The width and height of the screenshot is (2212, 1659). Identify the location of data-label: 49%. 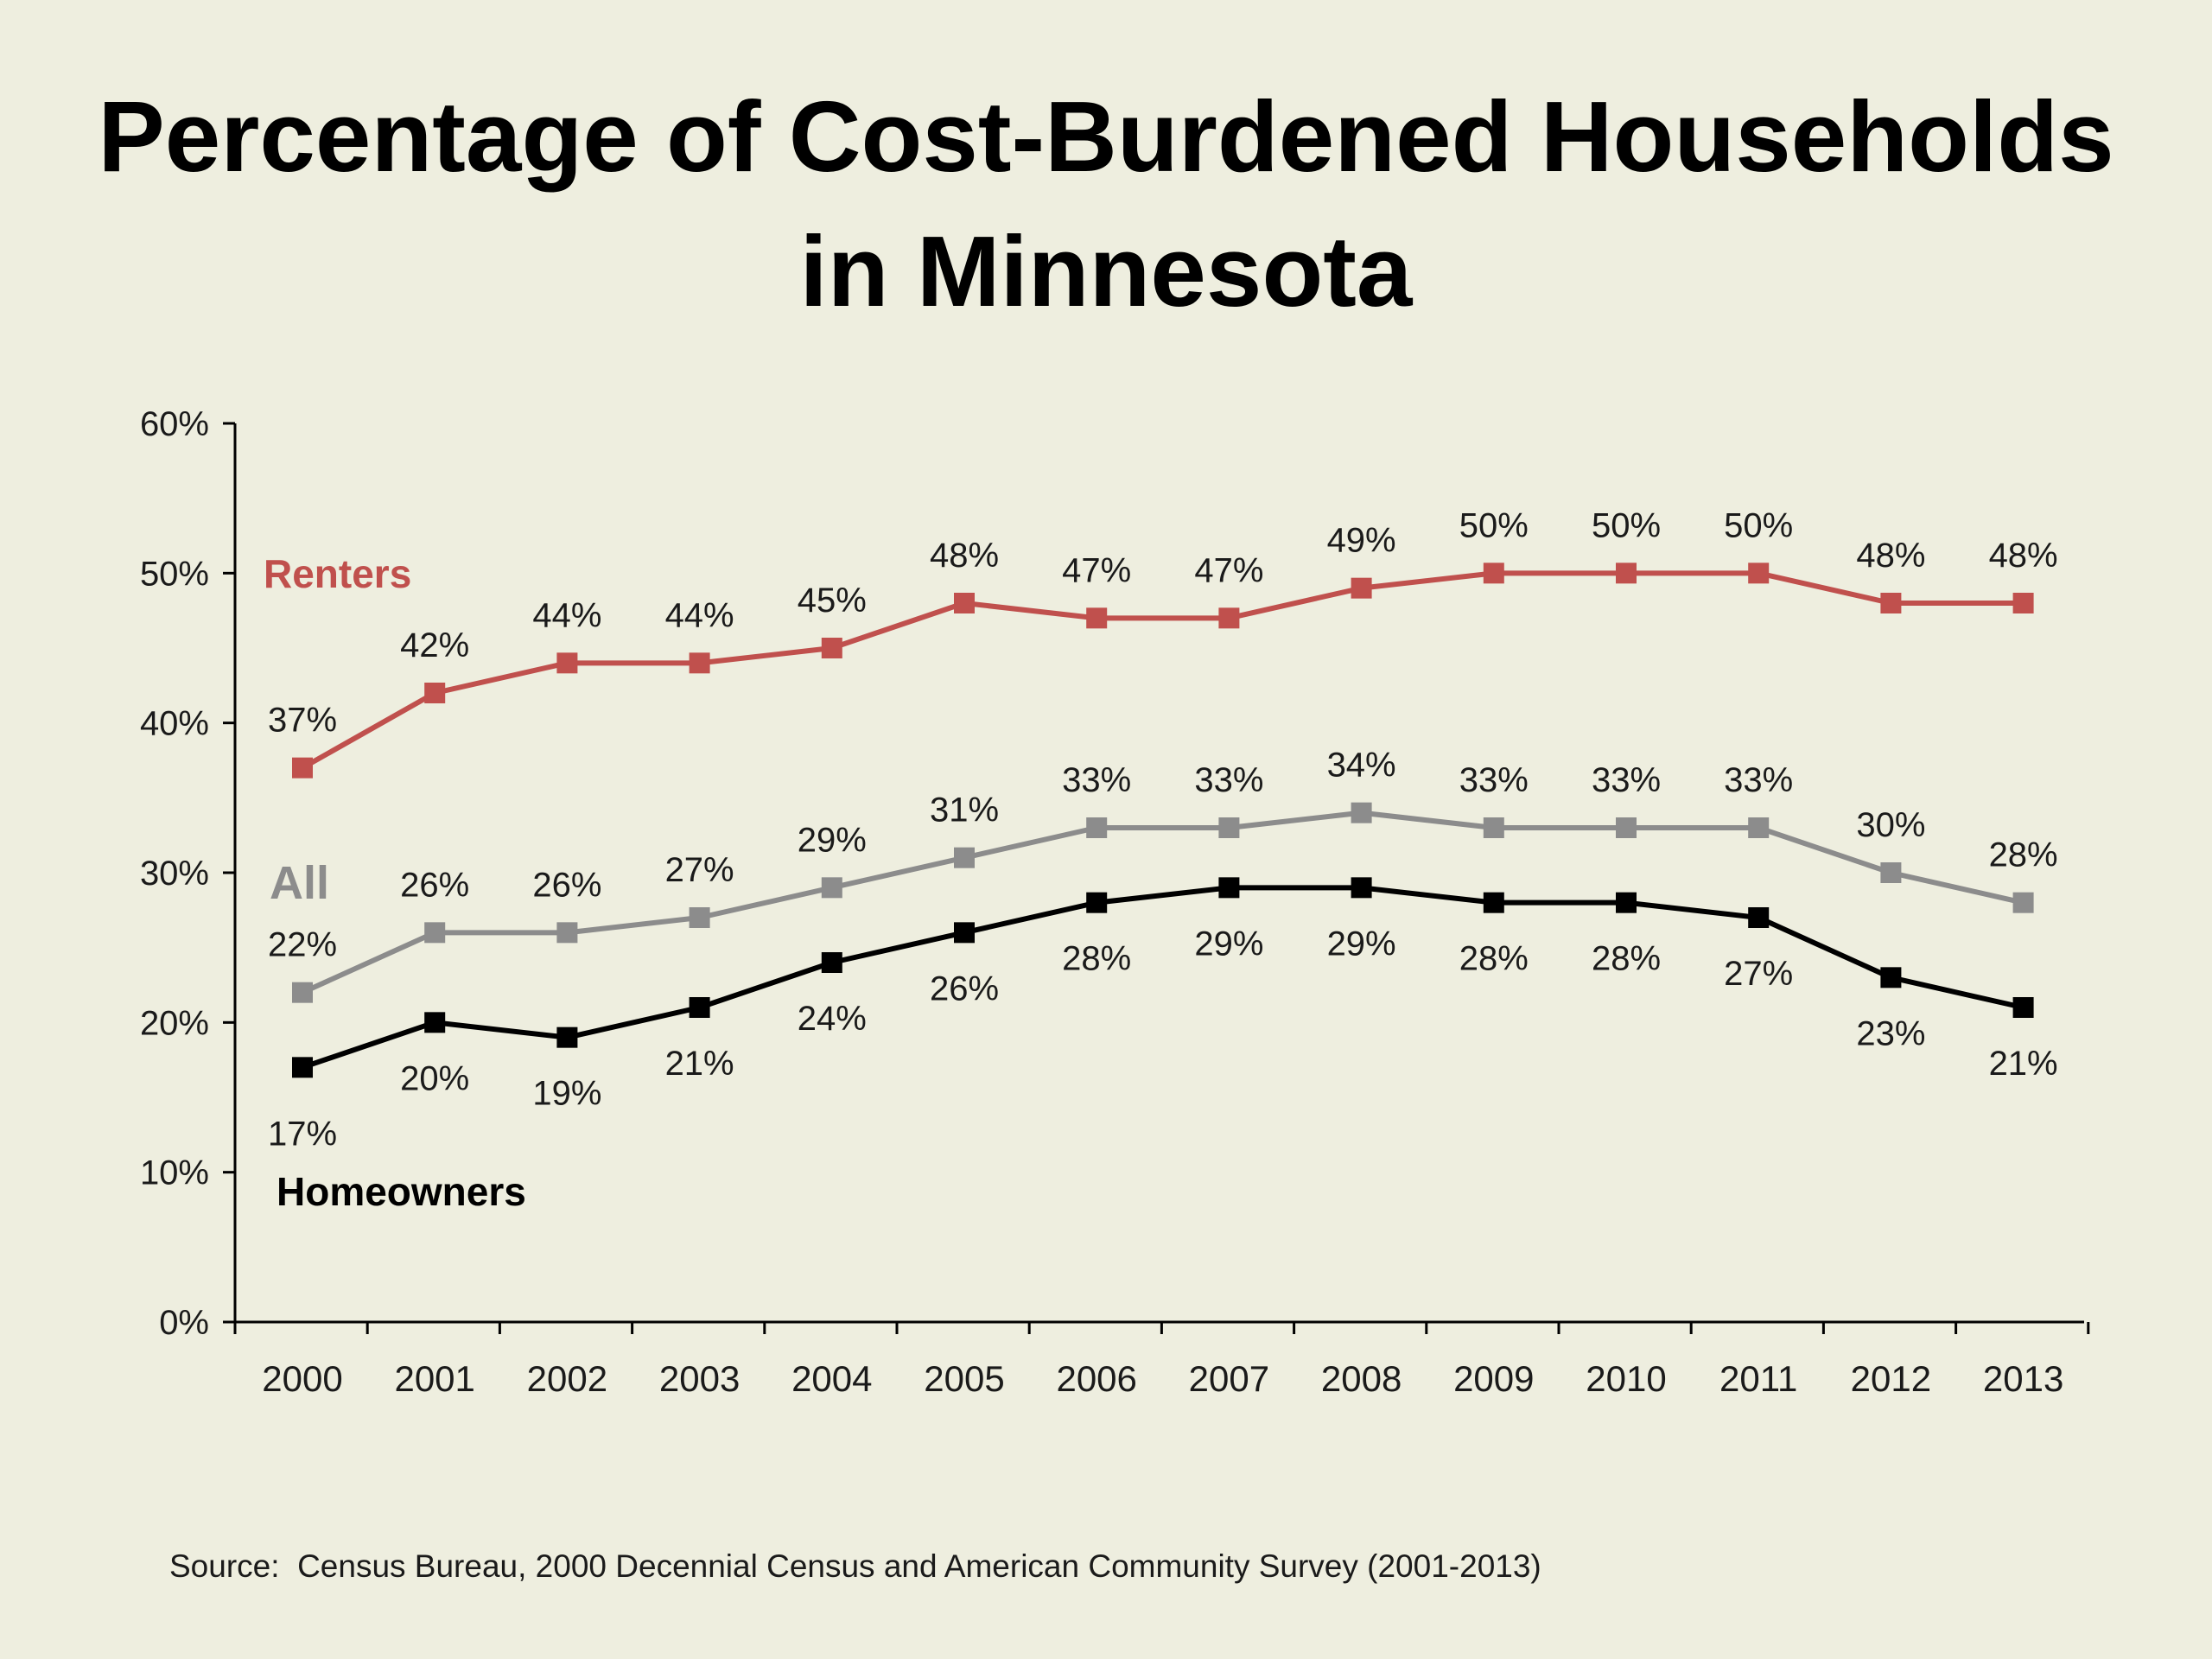
(1361, 541).